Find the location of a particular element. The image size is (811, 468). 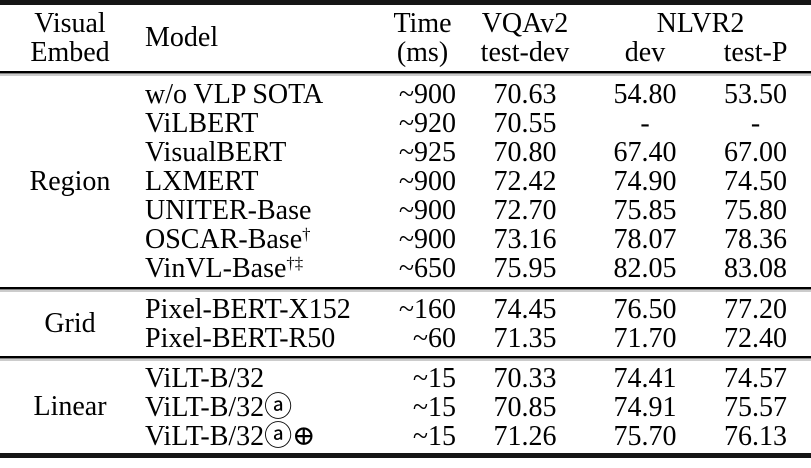

vqav2-testdev-cell: 72.42 is located at coordinates (525, 181).